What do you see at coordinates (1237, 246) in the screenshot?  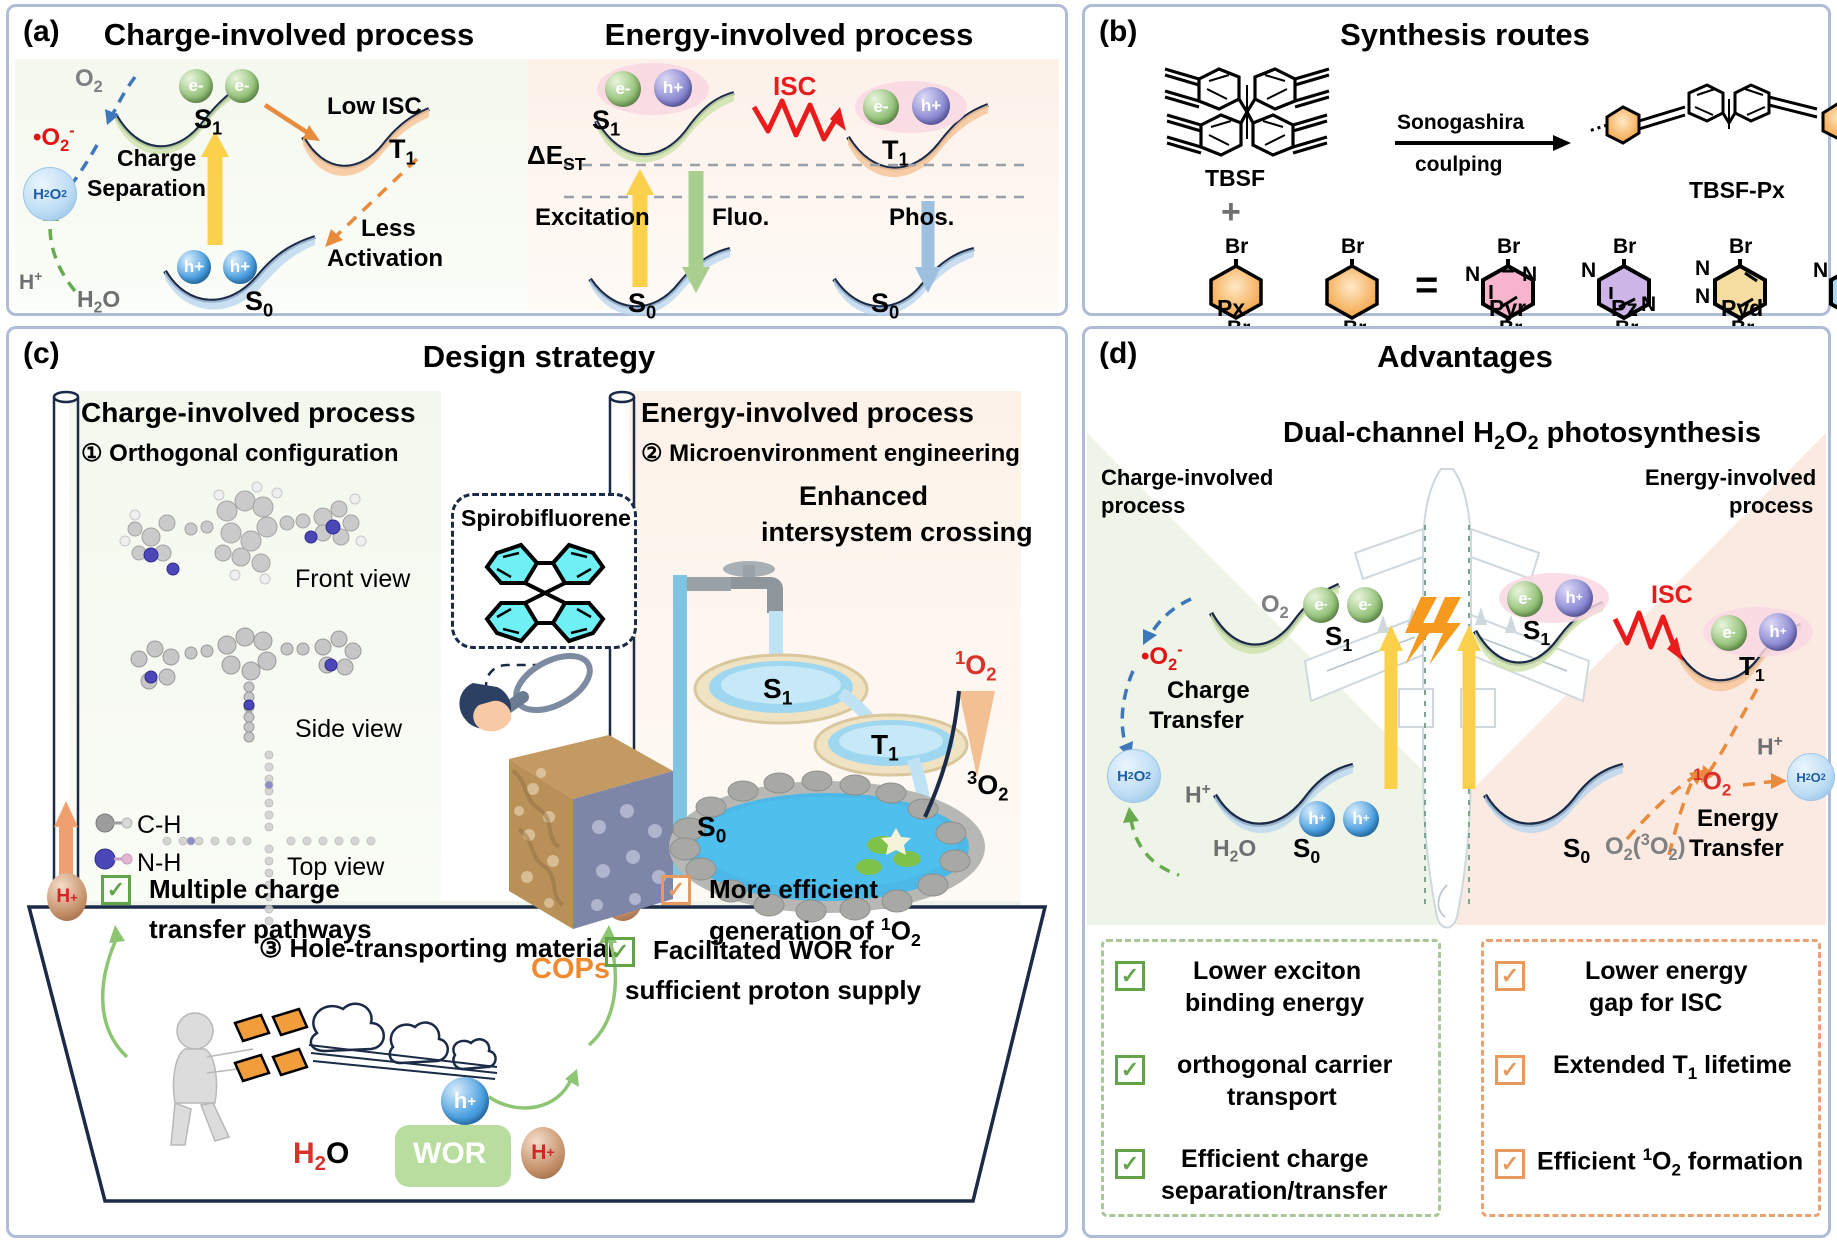 I see `px-br-top-1: Br` at bounding box center [1237, 246].